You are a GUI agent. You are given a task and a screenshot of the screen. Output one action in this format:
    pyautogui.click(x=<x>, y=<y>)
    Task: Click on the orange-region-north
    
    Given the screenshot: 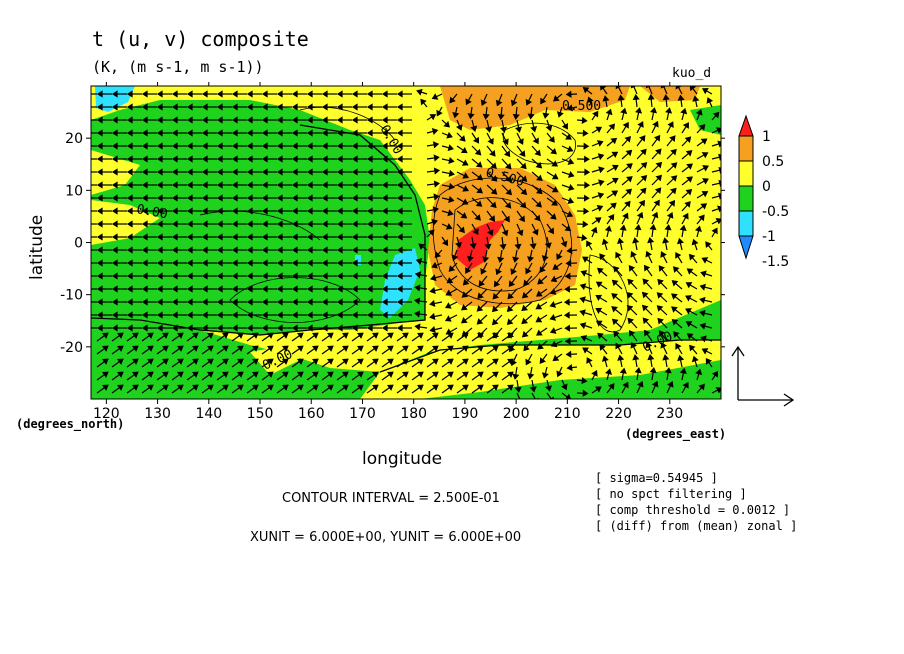 What is the action you would take?
    pyautogui.click(x=535, y=108)
    